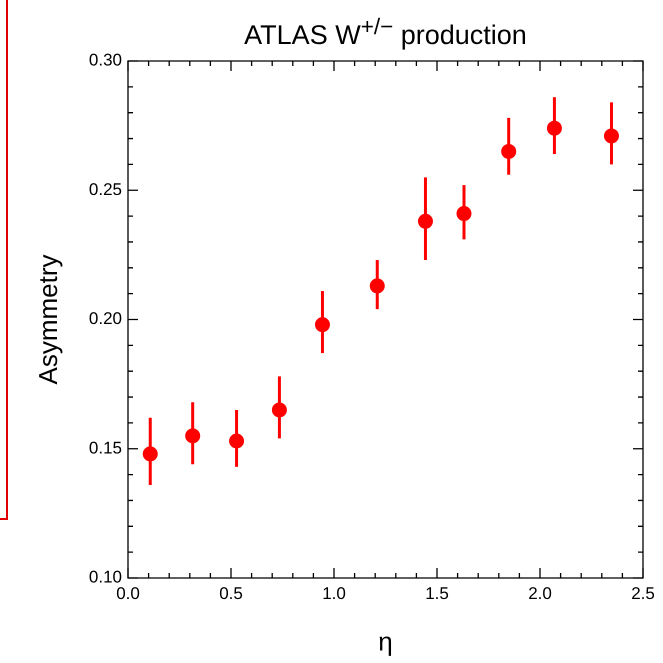  I want to click on x-tick-label: 0.5, so click(231, 593).